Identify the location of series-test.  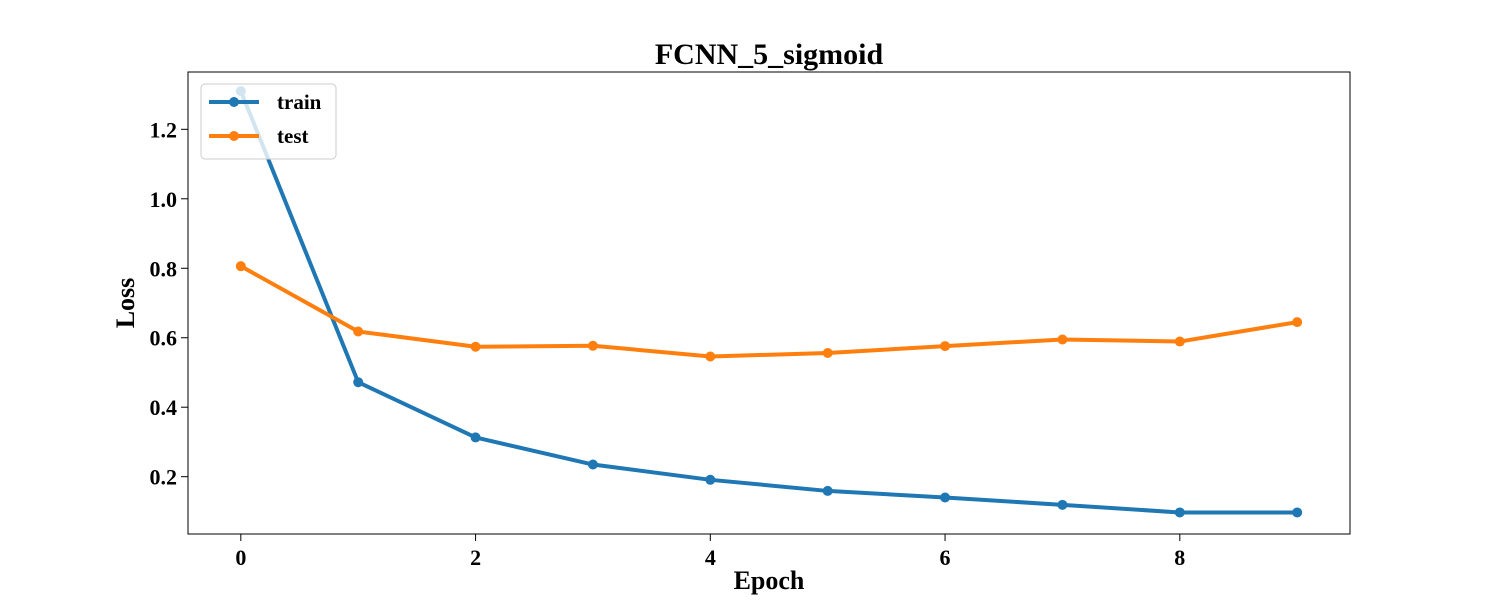
(769, 311).